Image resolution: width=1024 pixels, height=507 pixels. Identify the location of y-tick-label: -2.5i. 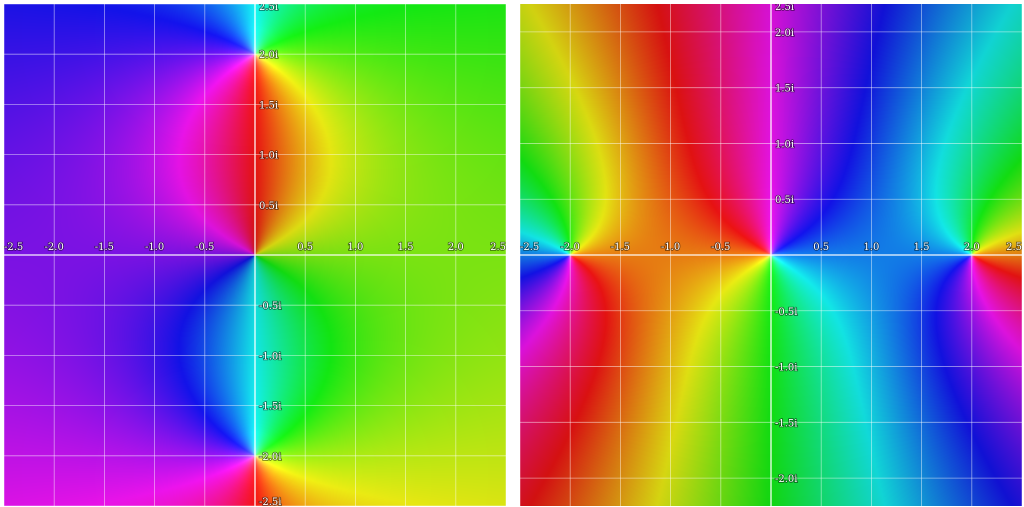
(270, 501).